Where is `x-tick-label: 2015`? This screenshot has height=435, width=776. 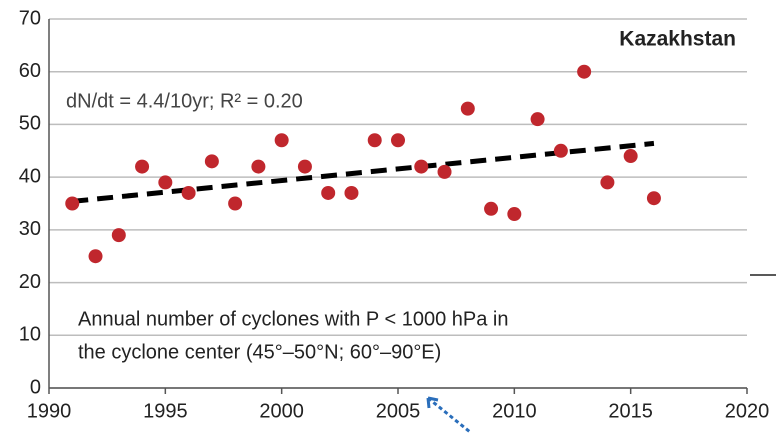
x-tick-label: 2015 is located at coordinates (630, 411).